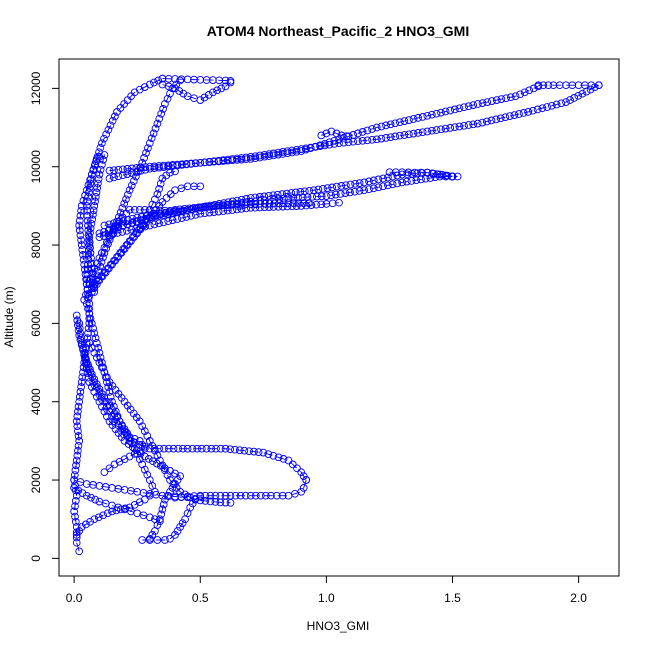  What do you see at coordinates (200, 598) in the screenshot?
I see `x-tick-label: 0.5` at bounding box center [200, 598].